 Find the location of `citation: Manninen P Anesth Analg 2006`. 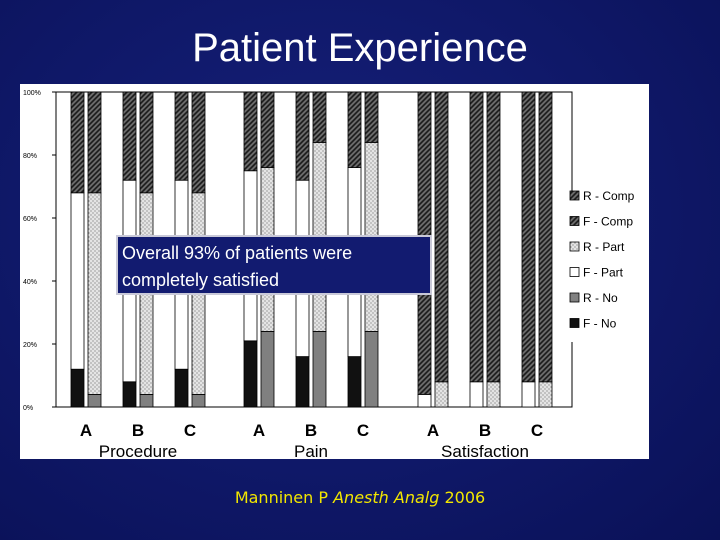

citation: Manninen P Anesth Analg 2006 is located at coordinates (360, 497).